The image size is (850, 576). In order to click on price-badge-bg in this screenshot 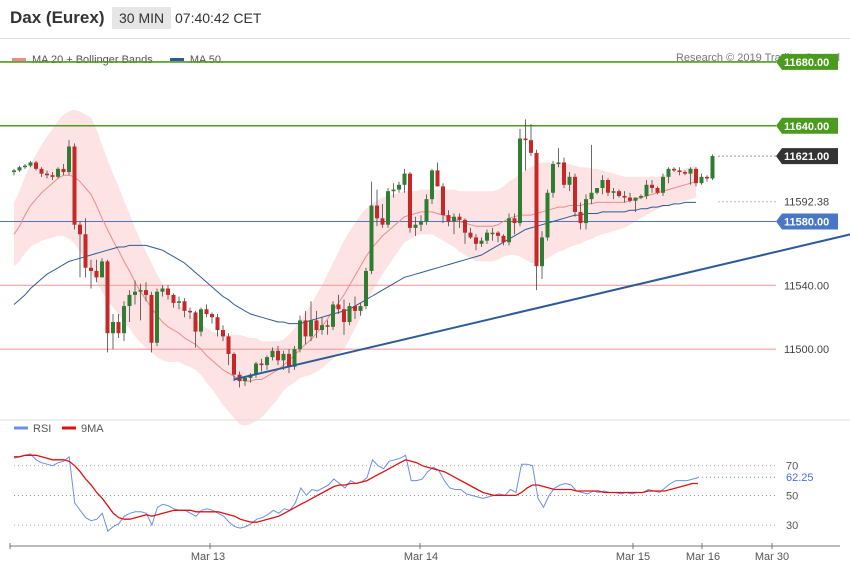, I will do `click(807, 61)`.